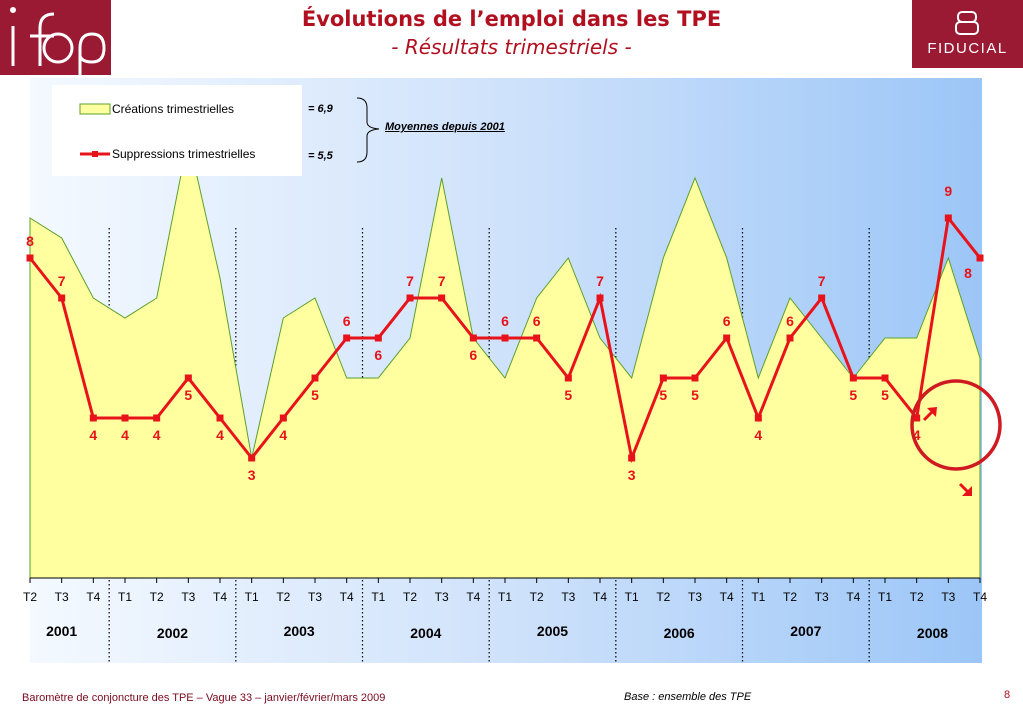 This screenshot has height=708, width=1023. What do you see at coordinates (967, 491) in the screenshot?
I see `trend-down-arrowhead-icon` at bounding box center [967, 491].